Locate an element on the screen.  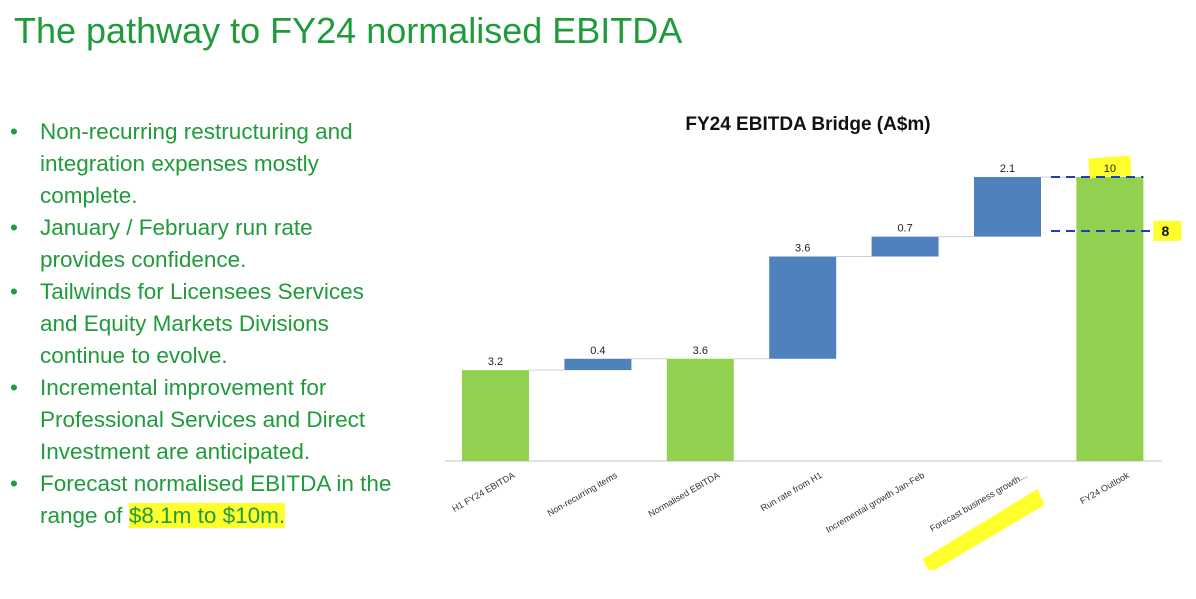
category-label: Run rate from H1 is located at coordinates (791, 491).